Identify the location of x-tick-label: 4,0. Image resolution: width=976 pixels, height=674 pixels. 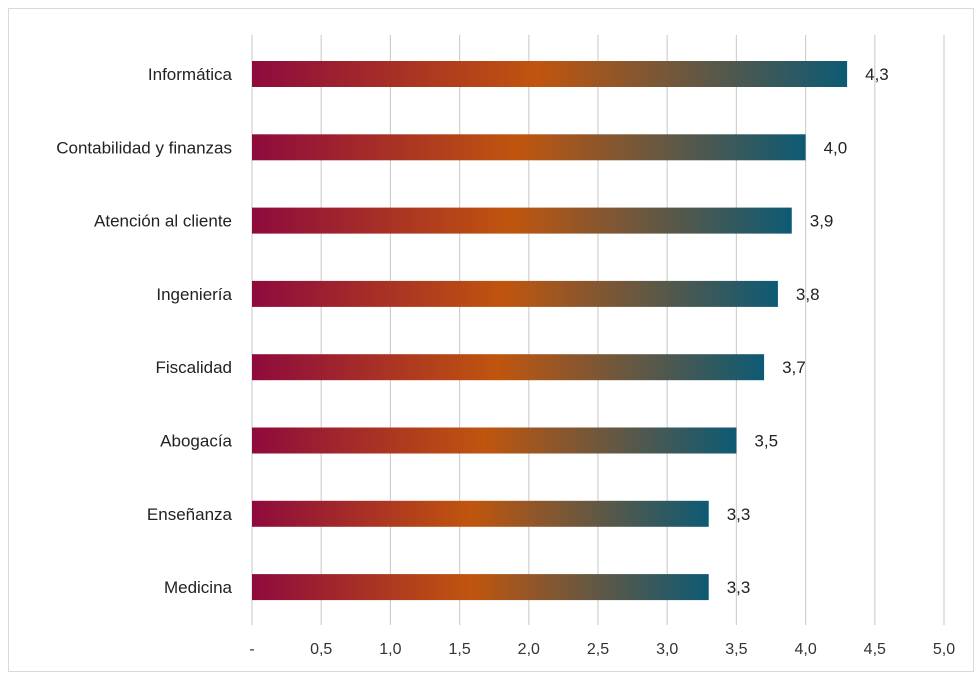
(805, 649).